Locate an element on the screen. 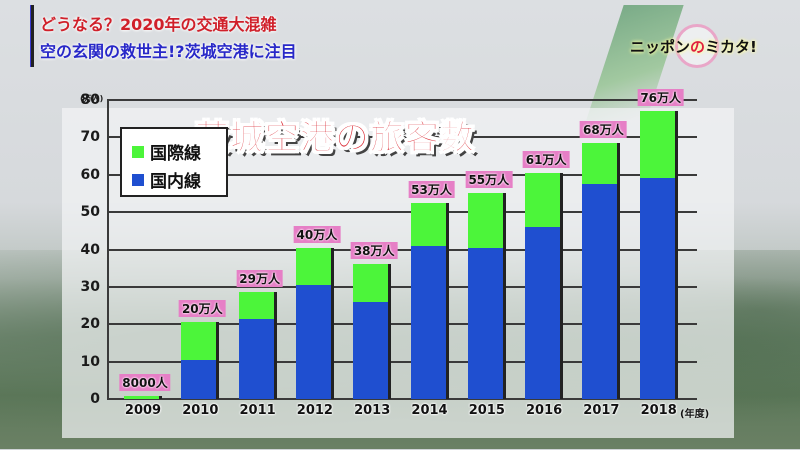 The image size is (800, 450). bar-2011 is located at coordinates (257, 345).